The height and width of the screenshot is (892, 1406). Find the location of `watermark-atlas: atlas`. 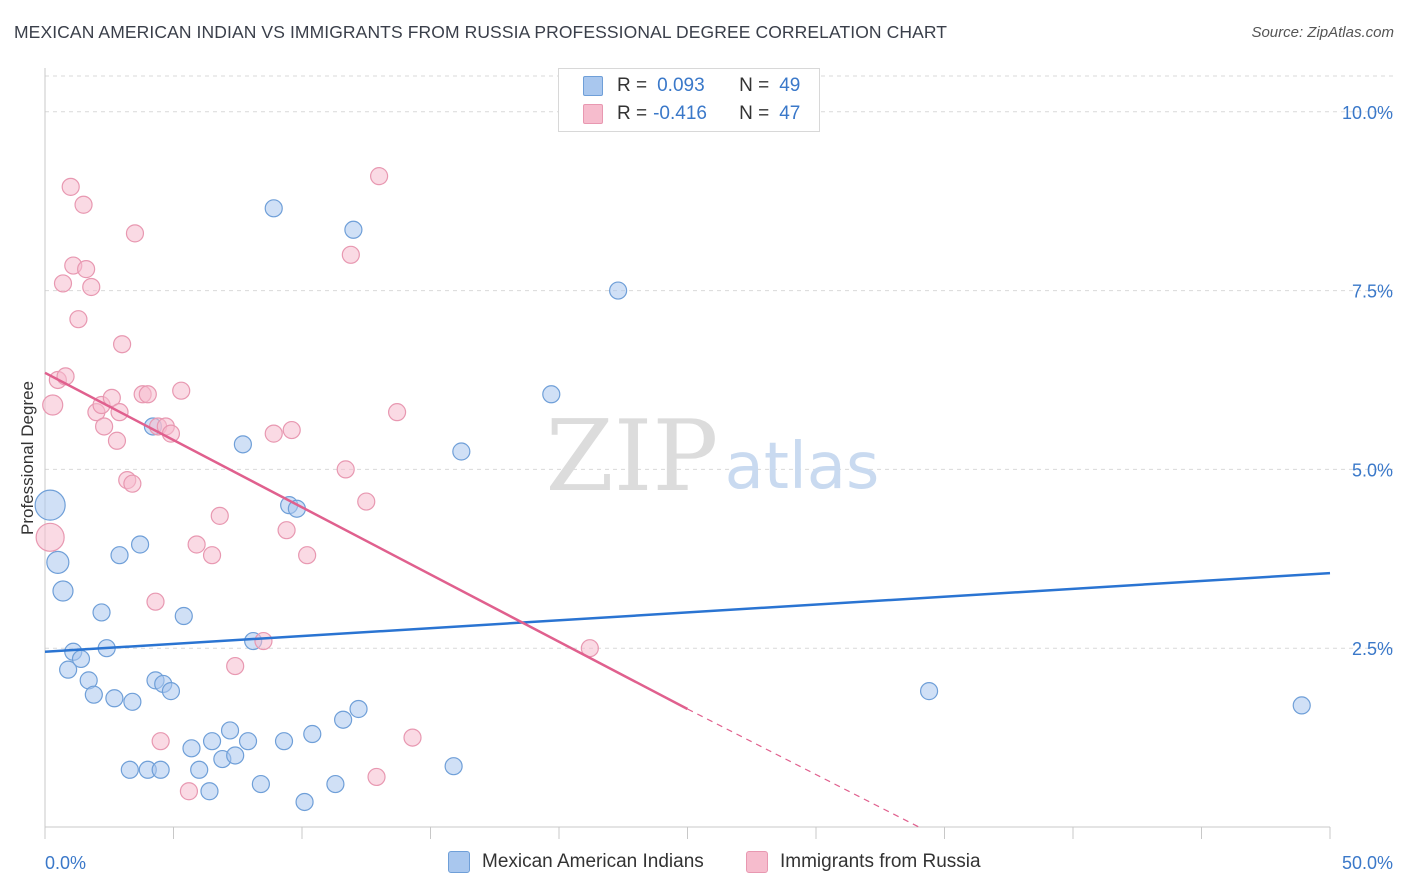

watermark-atlas: atlas is located at coordinates (802, 467).